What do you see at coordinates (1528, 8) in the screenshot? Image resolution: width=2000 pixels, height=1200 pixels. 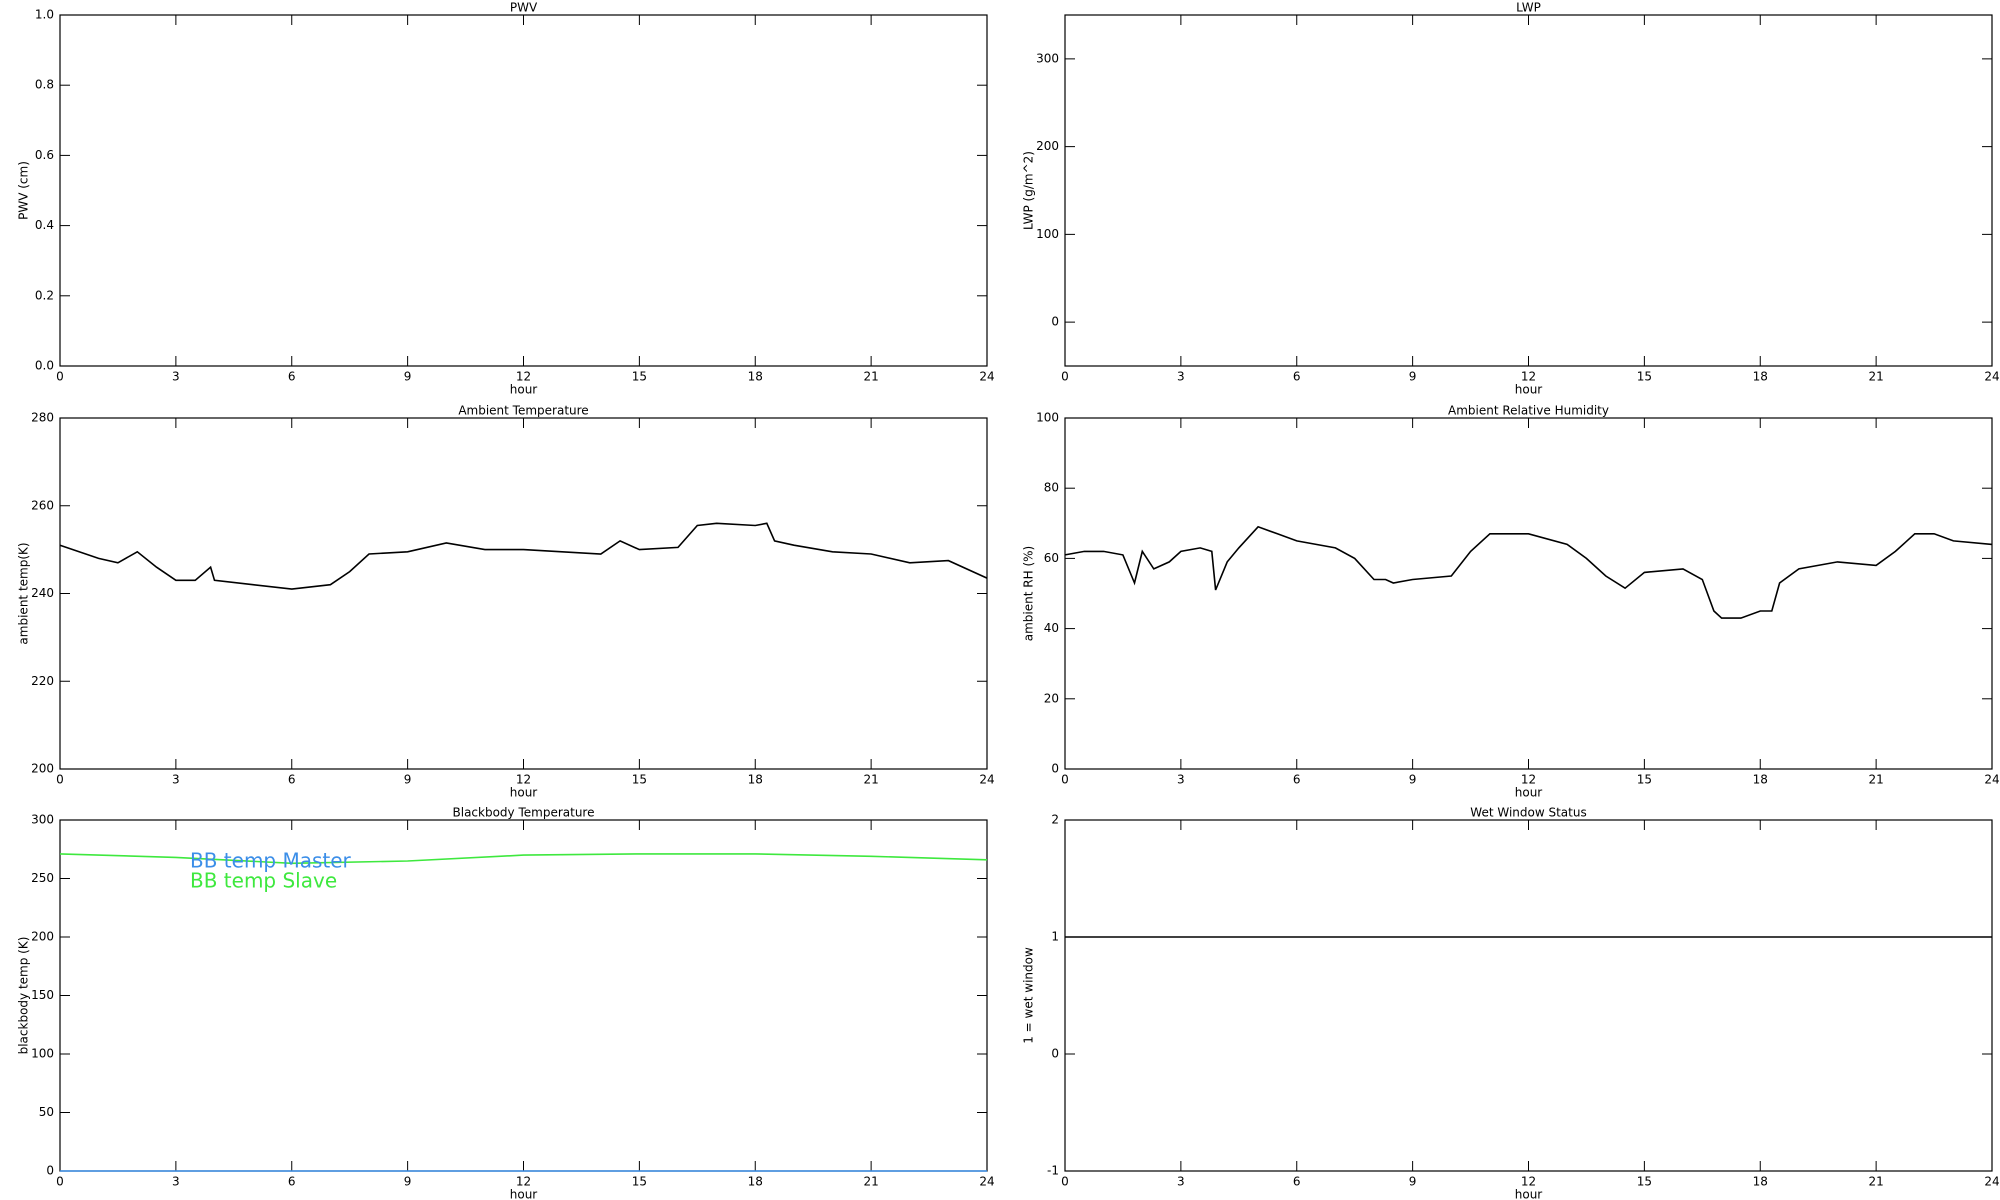 I see `chart-title: LWP` at bounding box center [1528, 8].